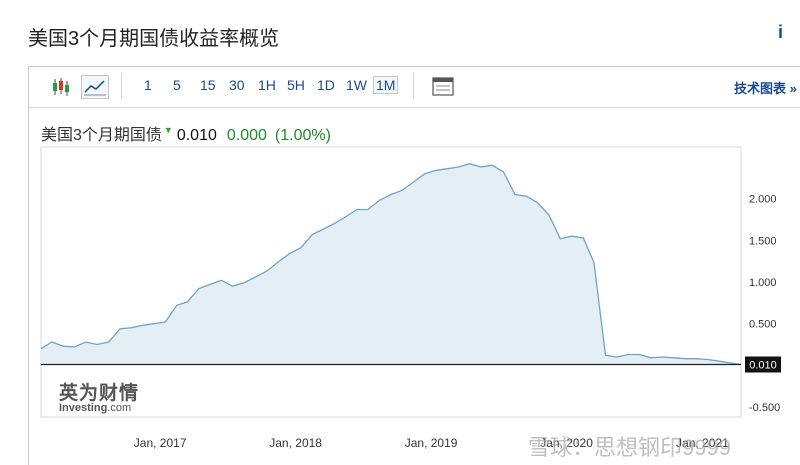  I want to click on panel-layout-icon, so click(443, 87).